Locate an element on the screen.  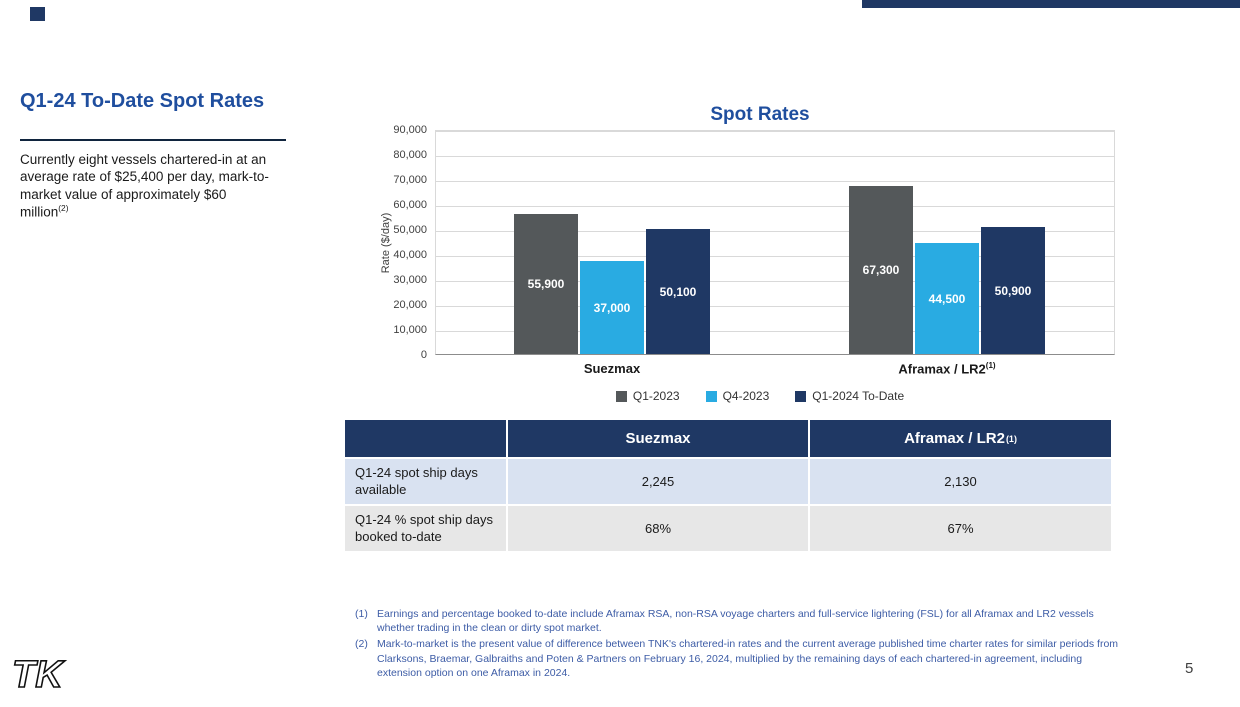
legend-item: Q1-2023 is located at coordinates (647, 396).